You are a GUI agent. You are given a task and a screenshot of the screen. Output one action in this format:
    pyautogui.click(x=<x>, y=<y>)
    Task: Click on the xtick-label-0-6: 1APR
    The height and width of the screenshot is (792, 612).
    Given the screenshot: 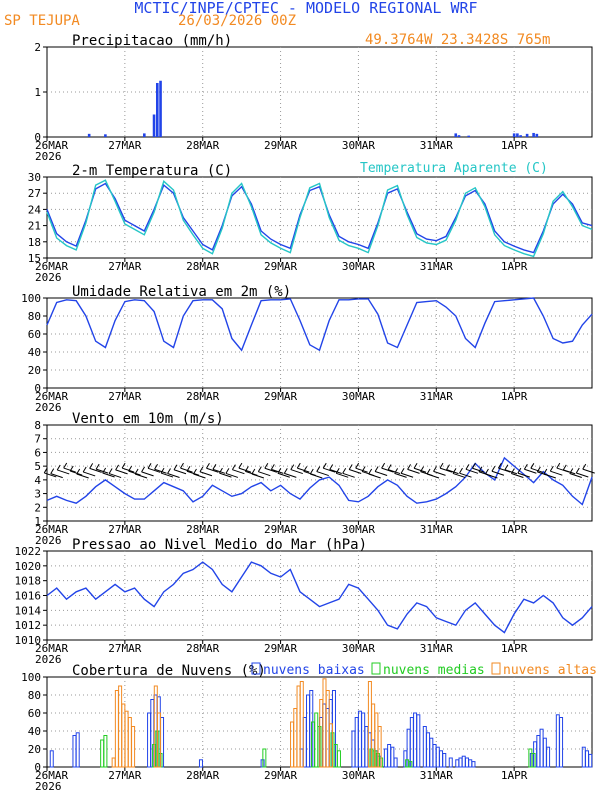 What is the action you would take?
    pyautogui.click(x=514, y=145)
    